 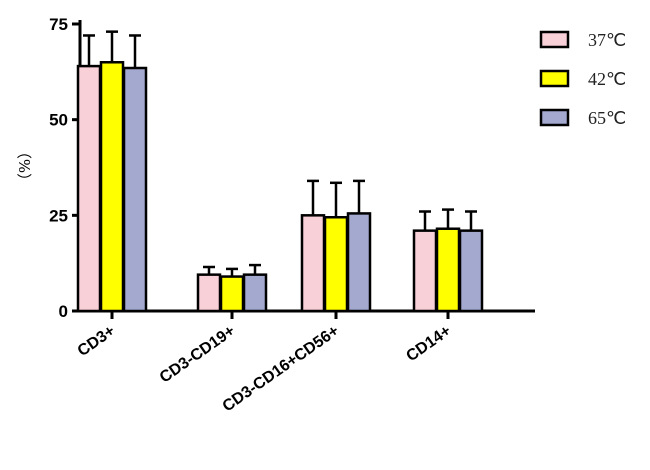 I want to click on y-tick-label: 0, so click(x=63, y=311).